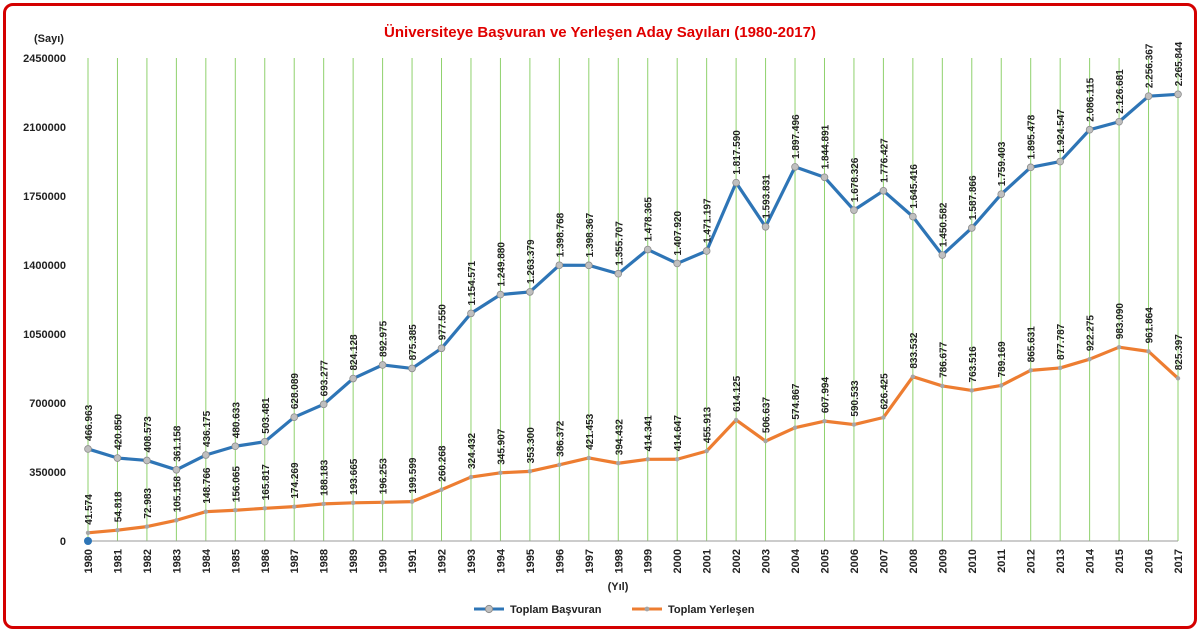 Image resolution: width=1200 pixels, height=632 pixels. I want to click on legend-item: Toplam Yerleşen, so click(693, 610).